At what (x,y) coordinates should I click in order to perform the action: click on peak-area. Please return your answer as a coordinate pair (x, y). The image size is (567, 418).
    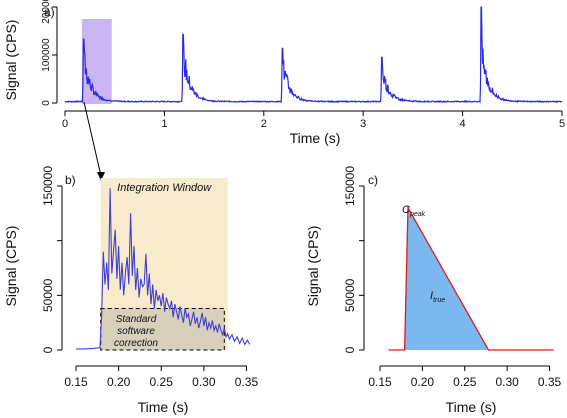
    Looking at the image, I should click on (446, 278).